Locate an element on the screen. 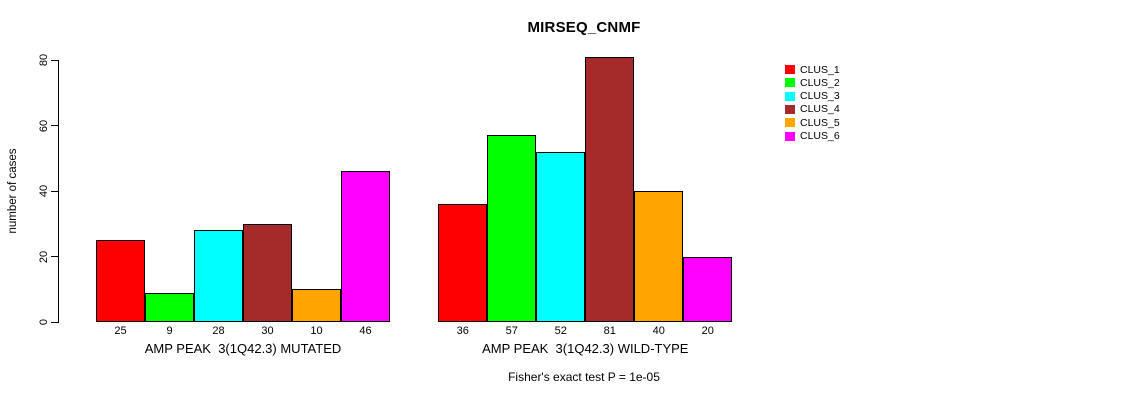 This screenshot has height=400, width=1140. bar-value-label: 9 is located at coordinates (169, 331).